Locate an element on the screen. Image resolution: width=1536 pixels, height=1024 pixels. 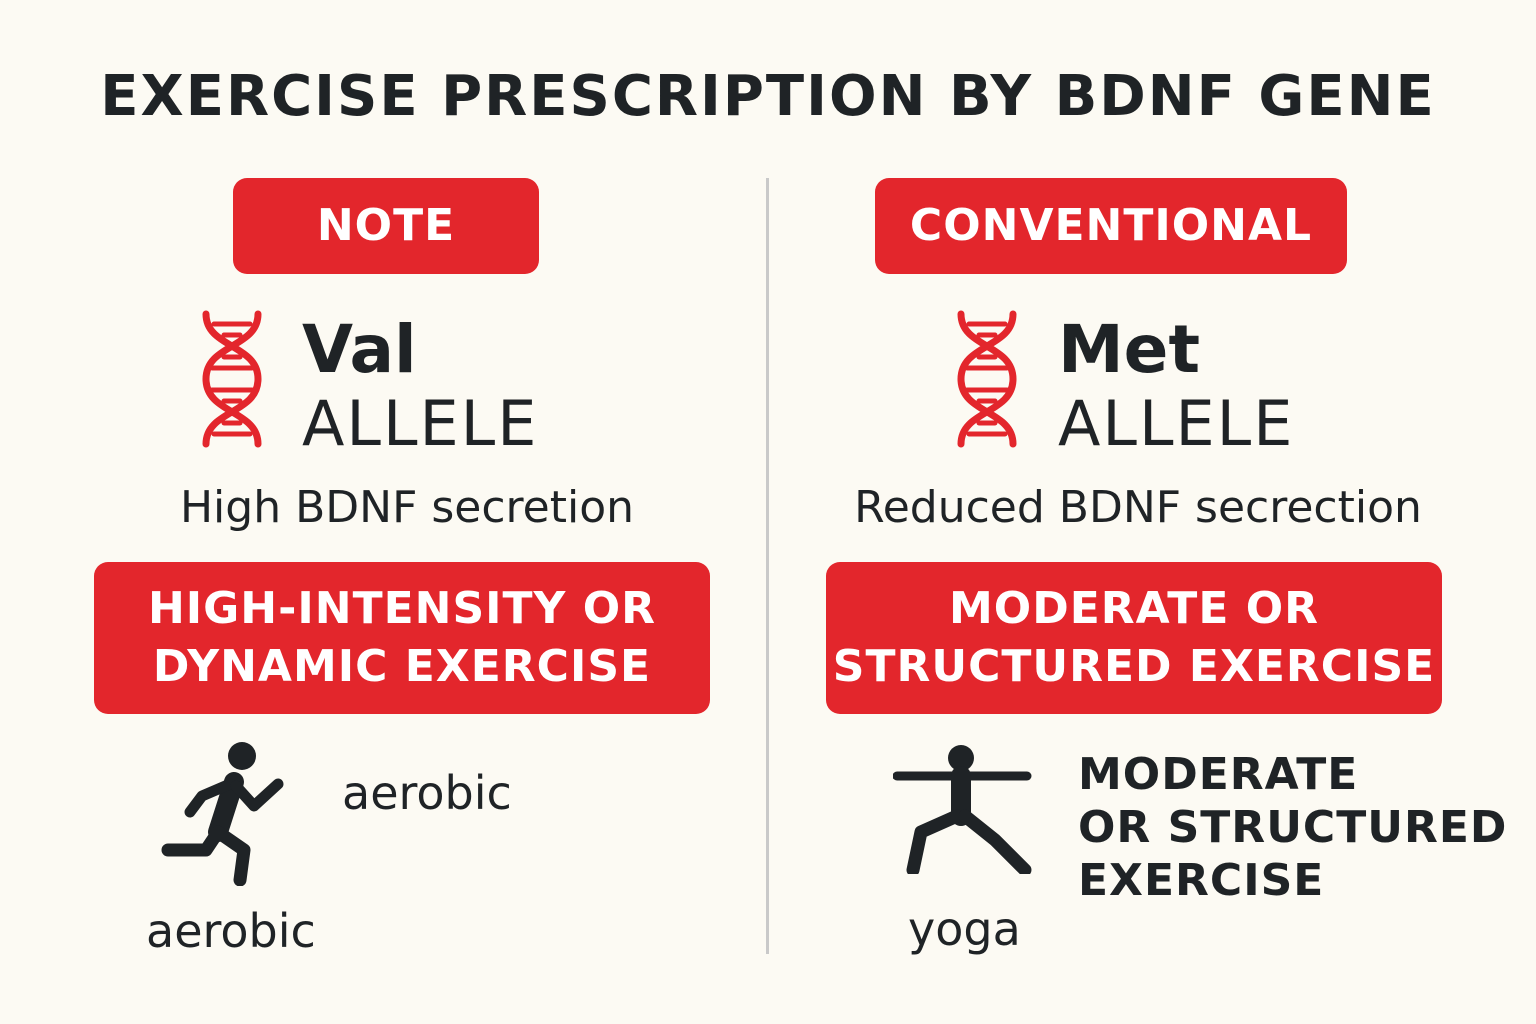
exercise-detail-line: OR STRUCTURED is located at coordinates (1293, 827).